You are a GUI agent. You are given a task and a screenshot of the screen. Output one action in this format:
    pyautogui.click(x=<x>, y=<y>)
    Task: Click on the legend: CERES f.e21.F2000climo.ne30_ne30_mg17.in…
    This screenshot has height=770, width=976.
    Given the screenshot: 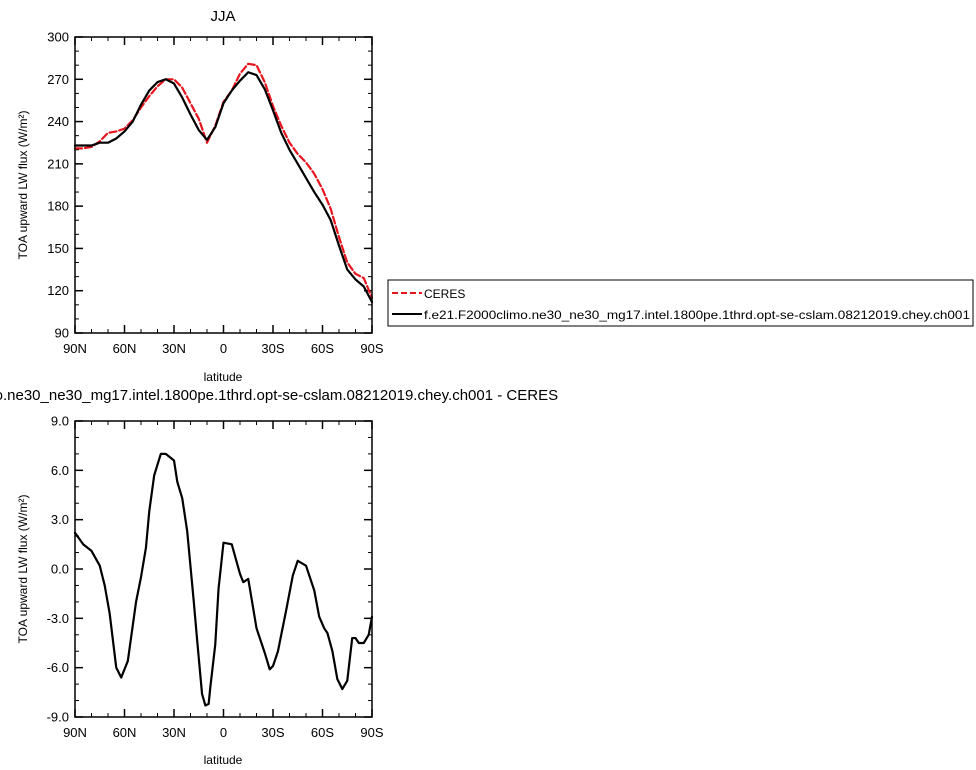 What is the action you would take?
    pyautogui.click(x=680, y=303)
    